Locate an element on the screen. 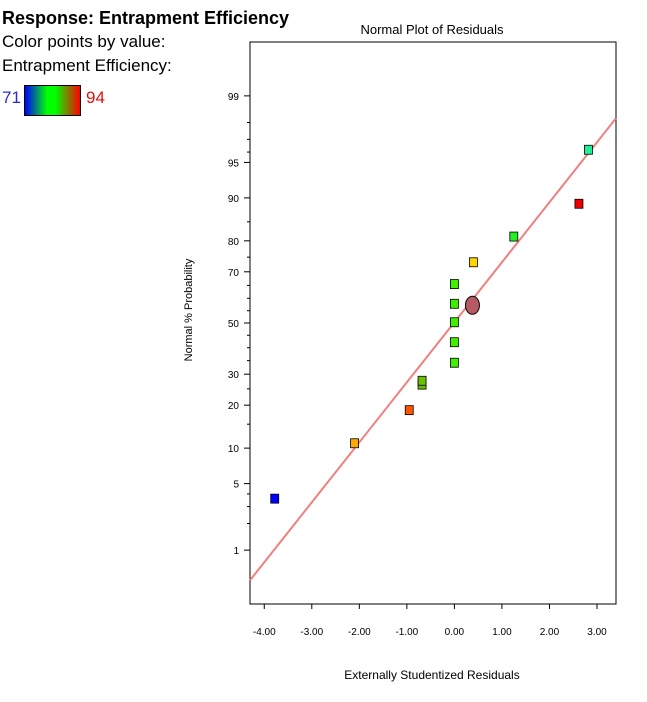 The width and height of the screenshot is (647, 702). y-tick-label: 70 is located at coordinates (234, 273).